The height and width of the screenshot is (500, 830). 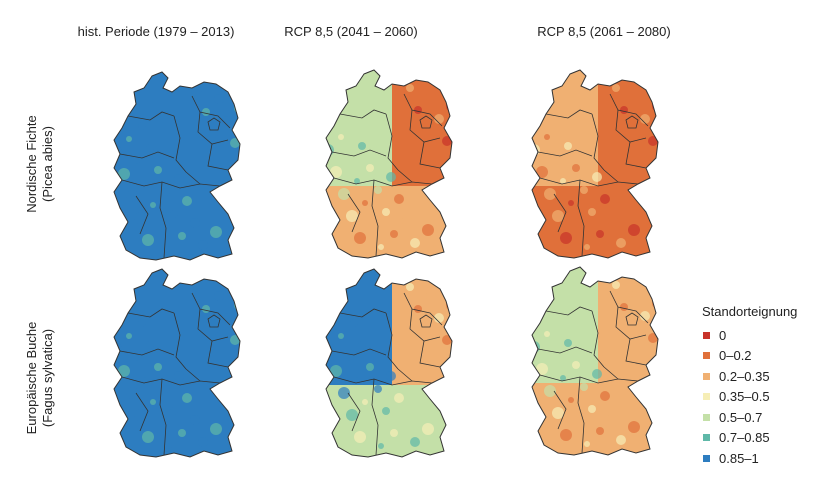 I want to click on legend-item: 0.7–0.85, so click(x=749, y=438).